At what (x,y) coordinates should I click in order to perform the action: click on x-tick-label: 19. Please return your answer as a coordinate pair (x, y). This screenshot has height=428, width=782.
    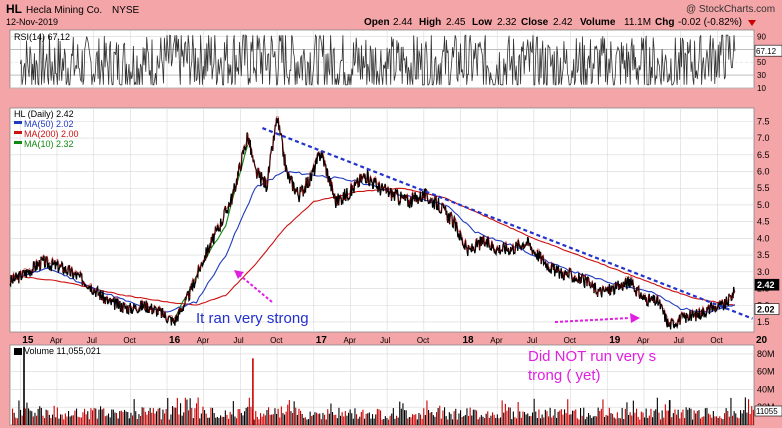
    Looking at the image, I should click on (615, 340).